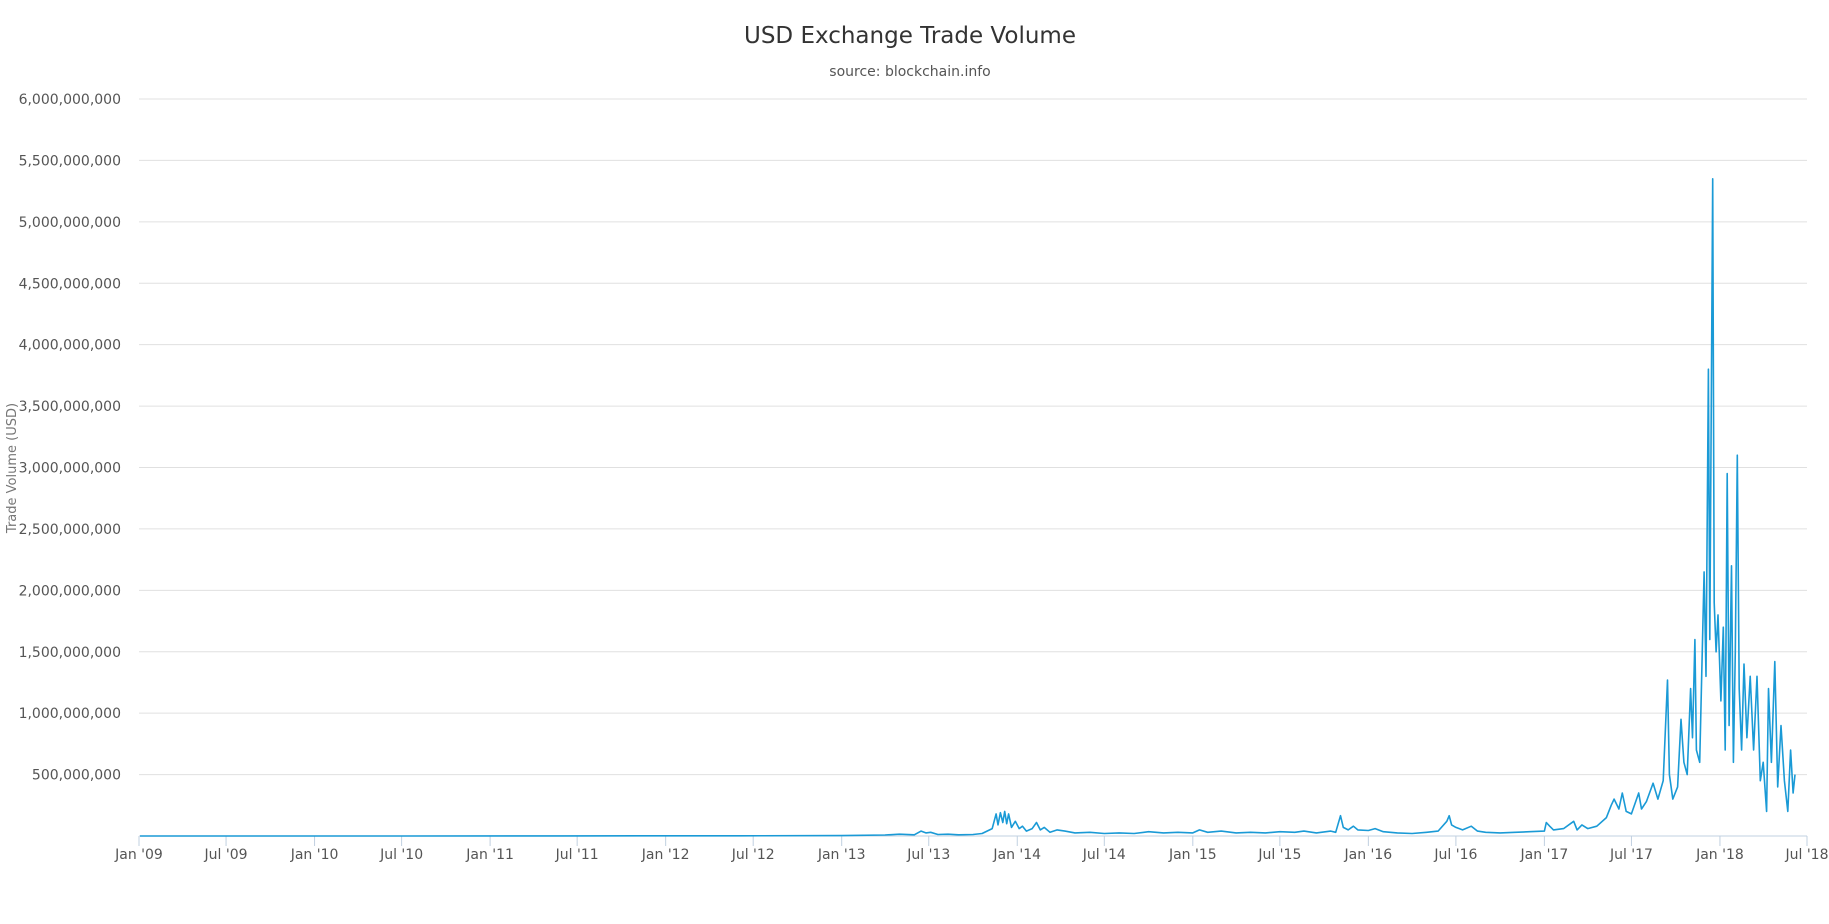  What do you see at coordinates (1455, 855) in the screenshot?
I see `x-tick-label: Jul '16` at bounding box center [1455, 855].